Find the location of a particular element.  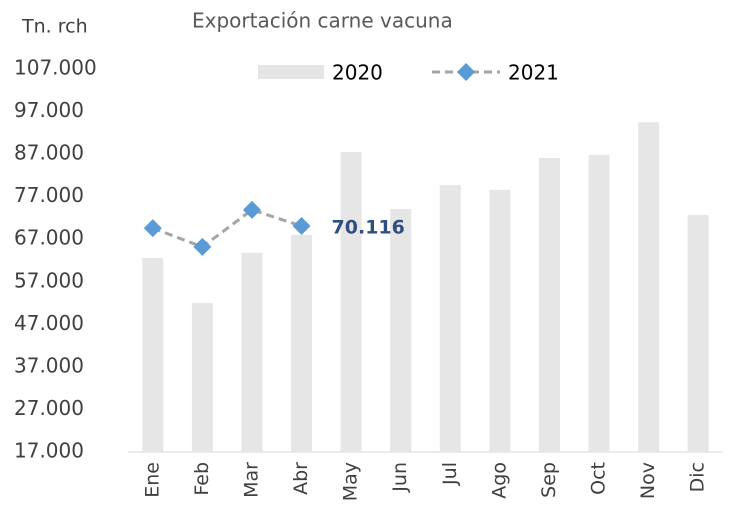

data-label: 70.116 is located at coordinates (368, 227).